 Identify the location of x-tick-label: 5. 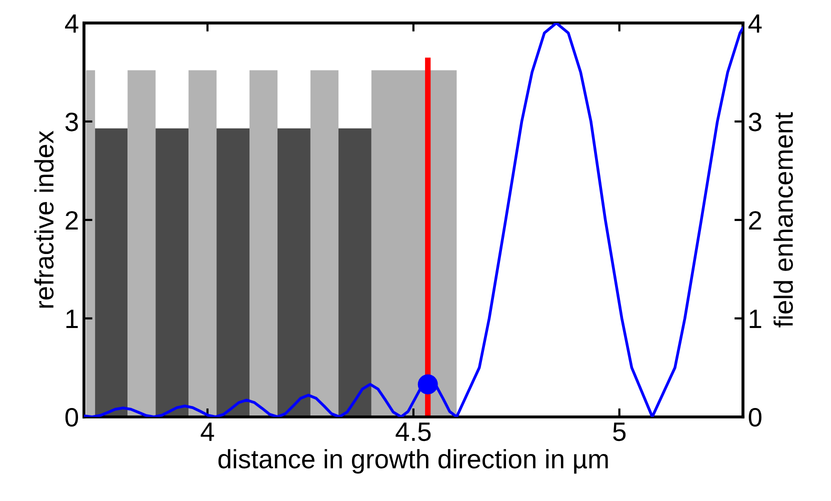
(619, 432).